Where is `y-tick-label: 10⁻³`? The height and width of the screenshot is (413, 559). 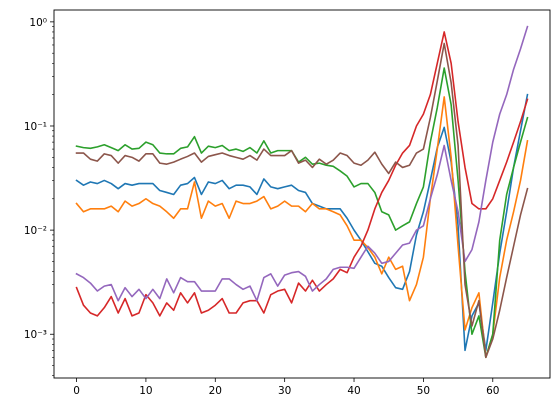 y-tick-label: 10⁻³ is located at coordinates (35, 335).